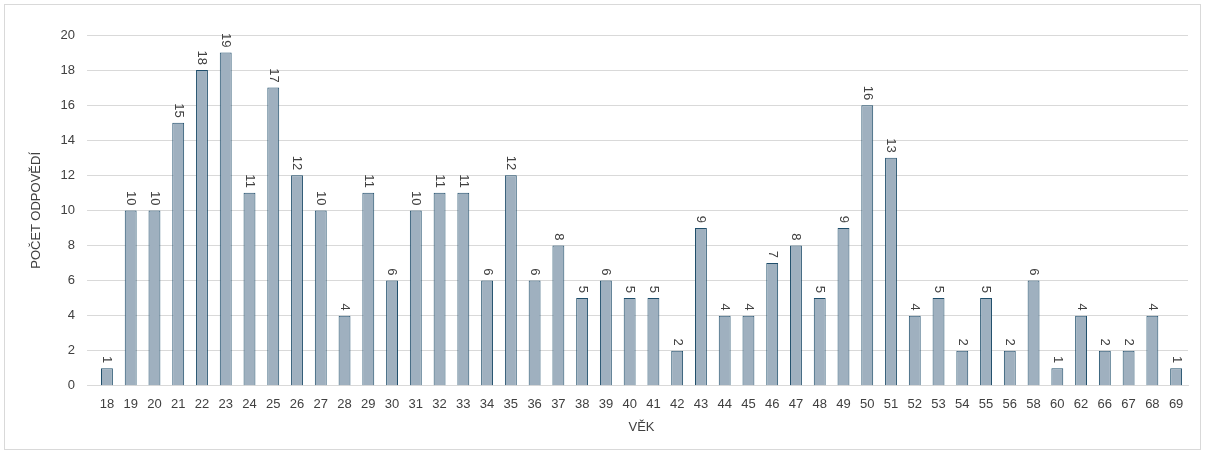 This screenshot has height=456, width=1207. What do you see at coordinates (68, 174) in the screenshot?
I see `y-tick-label: 12` at bounding box center [68, 174].